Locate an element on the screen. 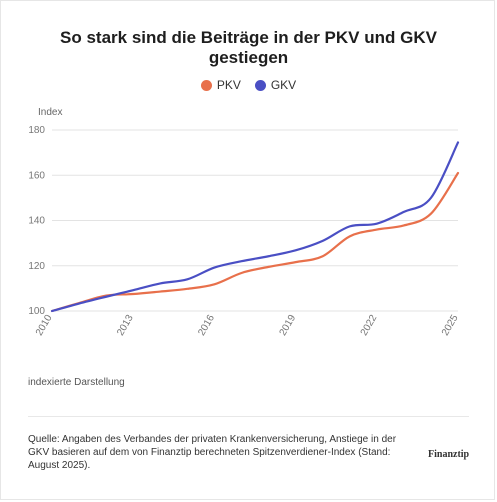 Image resolution: width=497 pixels, height=502 pixels. y-tick-label: 120 is located at coordinates (36, 266).